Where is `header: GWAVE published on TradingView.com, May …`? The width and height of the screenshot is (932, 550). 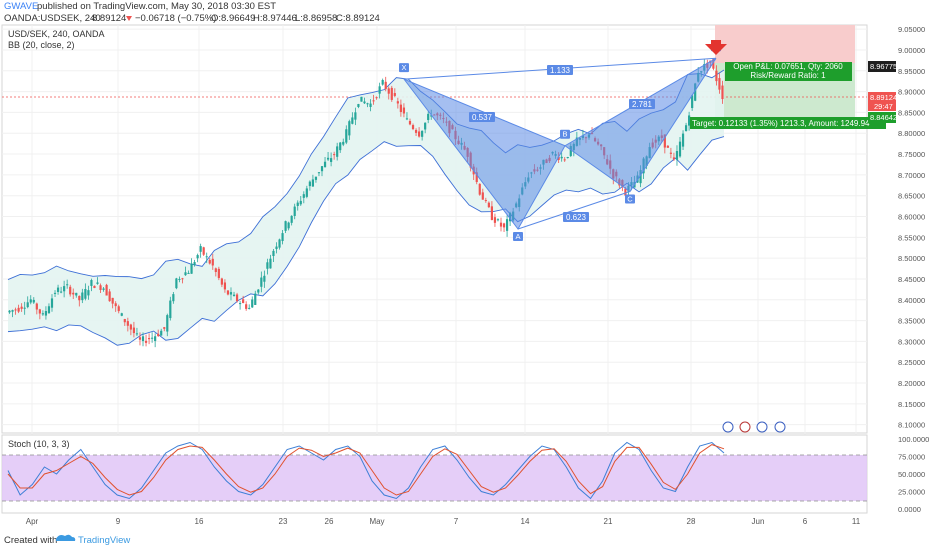
header: GWAVE published on TradingView.com, May … is located at coordinates (192, 12).